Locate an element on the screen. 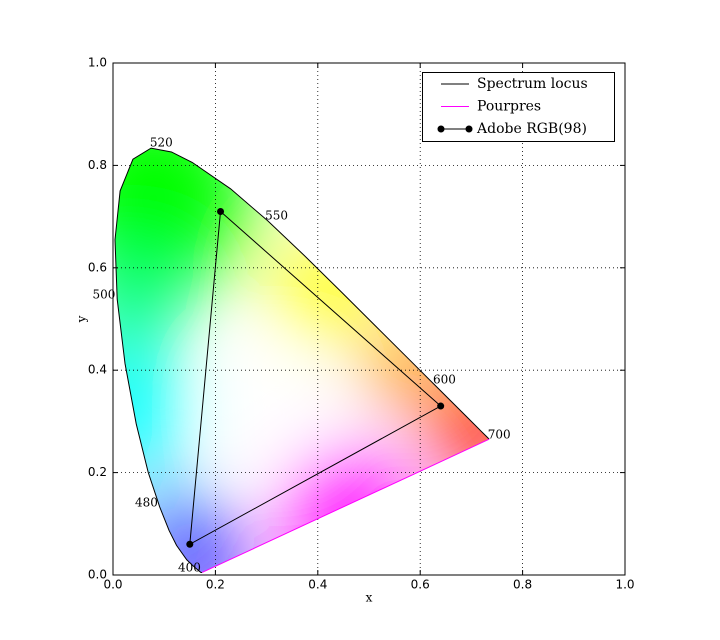 This screenshot has height=640, width=720. annotation: 520 is located at coordinates (161, 142).